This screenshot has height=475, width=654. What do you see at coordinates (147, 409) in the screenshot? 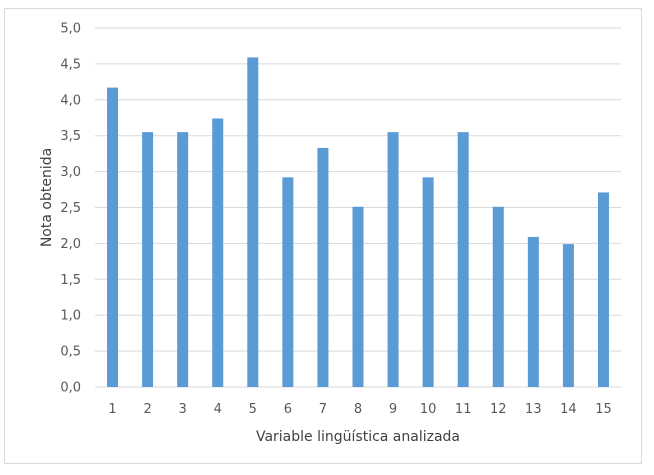
I see `x-tick-label: 2` at bounding box center [147, 409].